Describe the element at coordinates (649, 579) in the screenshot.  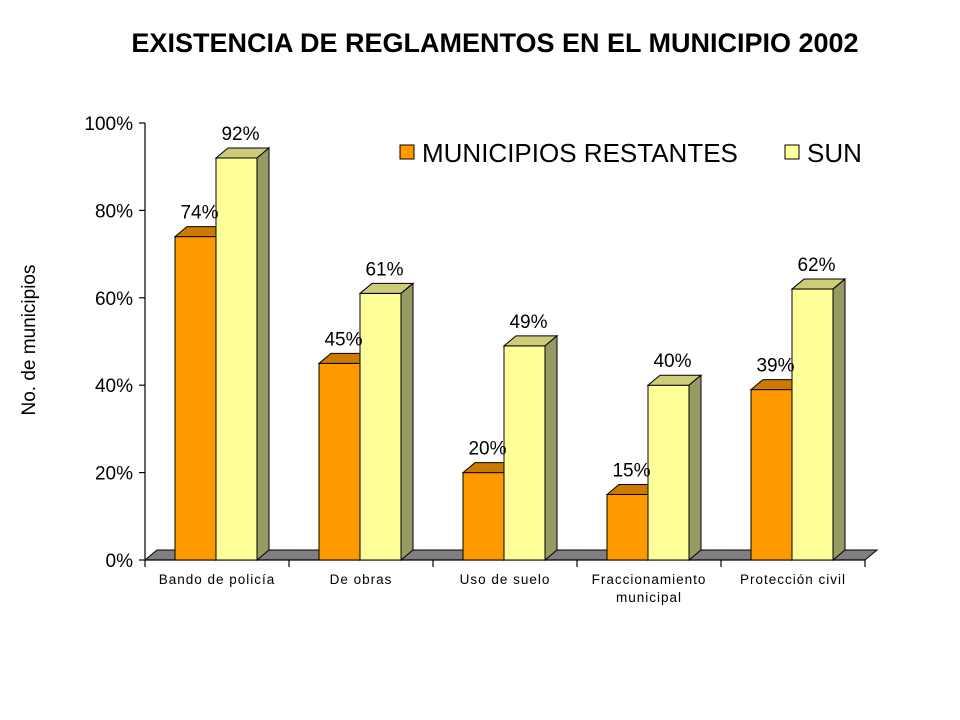
I see `x-category-label: Fraccionamiento` at that location.